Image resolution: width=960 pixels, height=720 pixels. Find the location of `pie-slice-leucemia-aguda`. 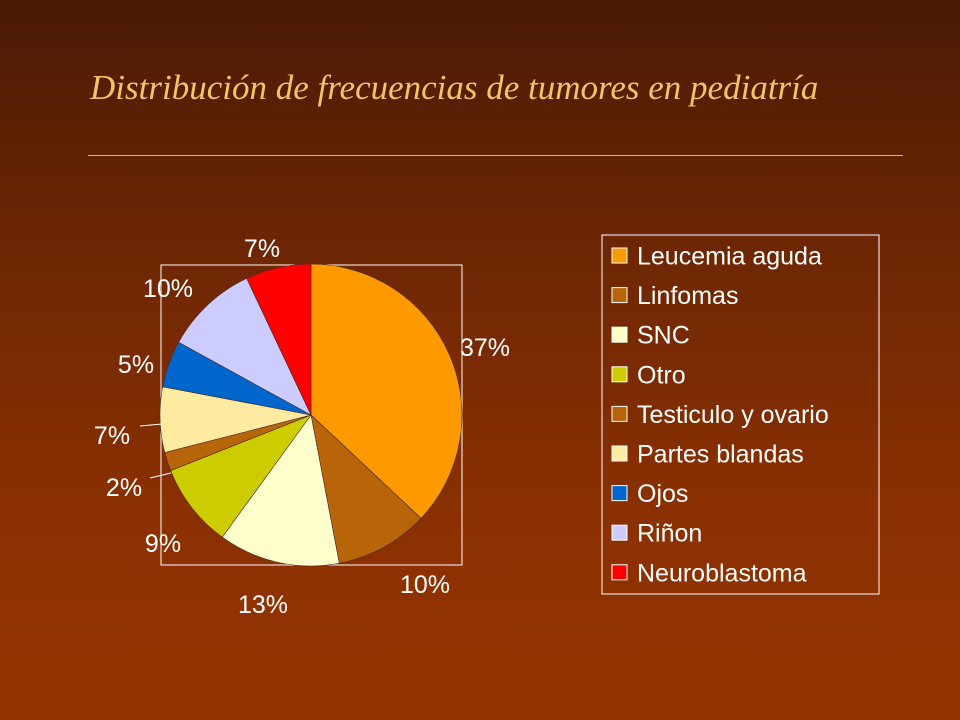

pie-slice-leucemia-aguda is located at coordinates (386, 391).